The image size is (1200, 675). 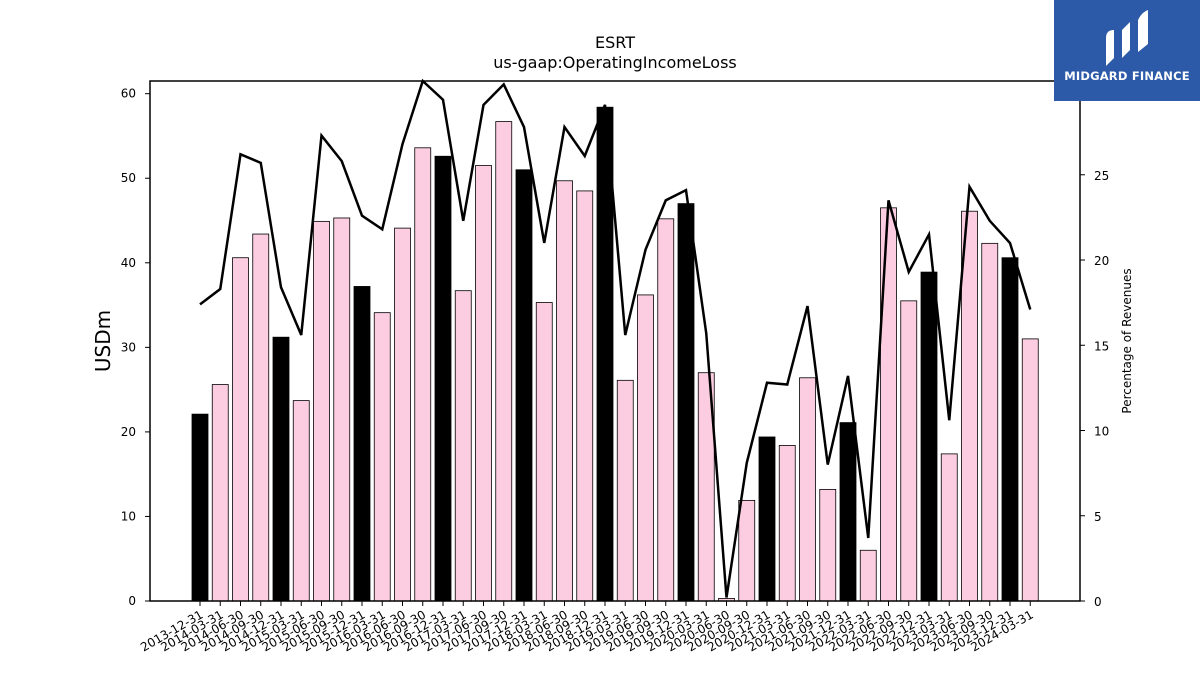 I want to click on brand-logo: MIDGARD FINANCE, so click(x=1127, y=50).